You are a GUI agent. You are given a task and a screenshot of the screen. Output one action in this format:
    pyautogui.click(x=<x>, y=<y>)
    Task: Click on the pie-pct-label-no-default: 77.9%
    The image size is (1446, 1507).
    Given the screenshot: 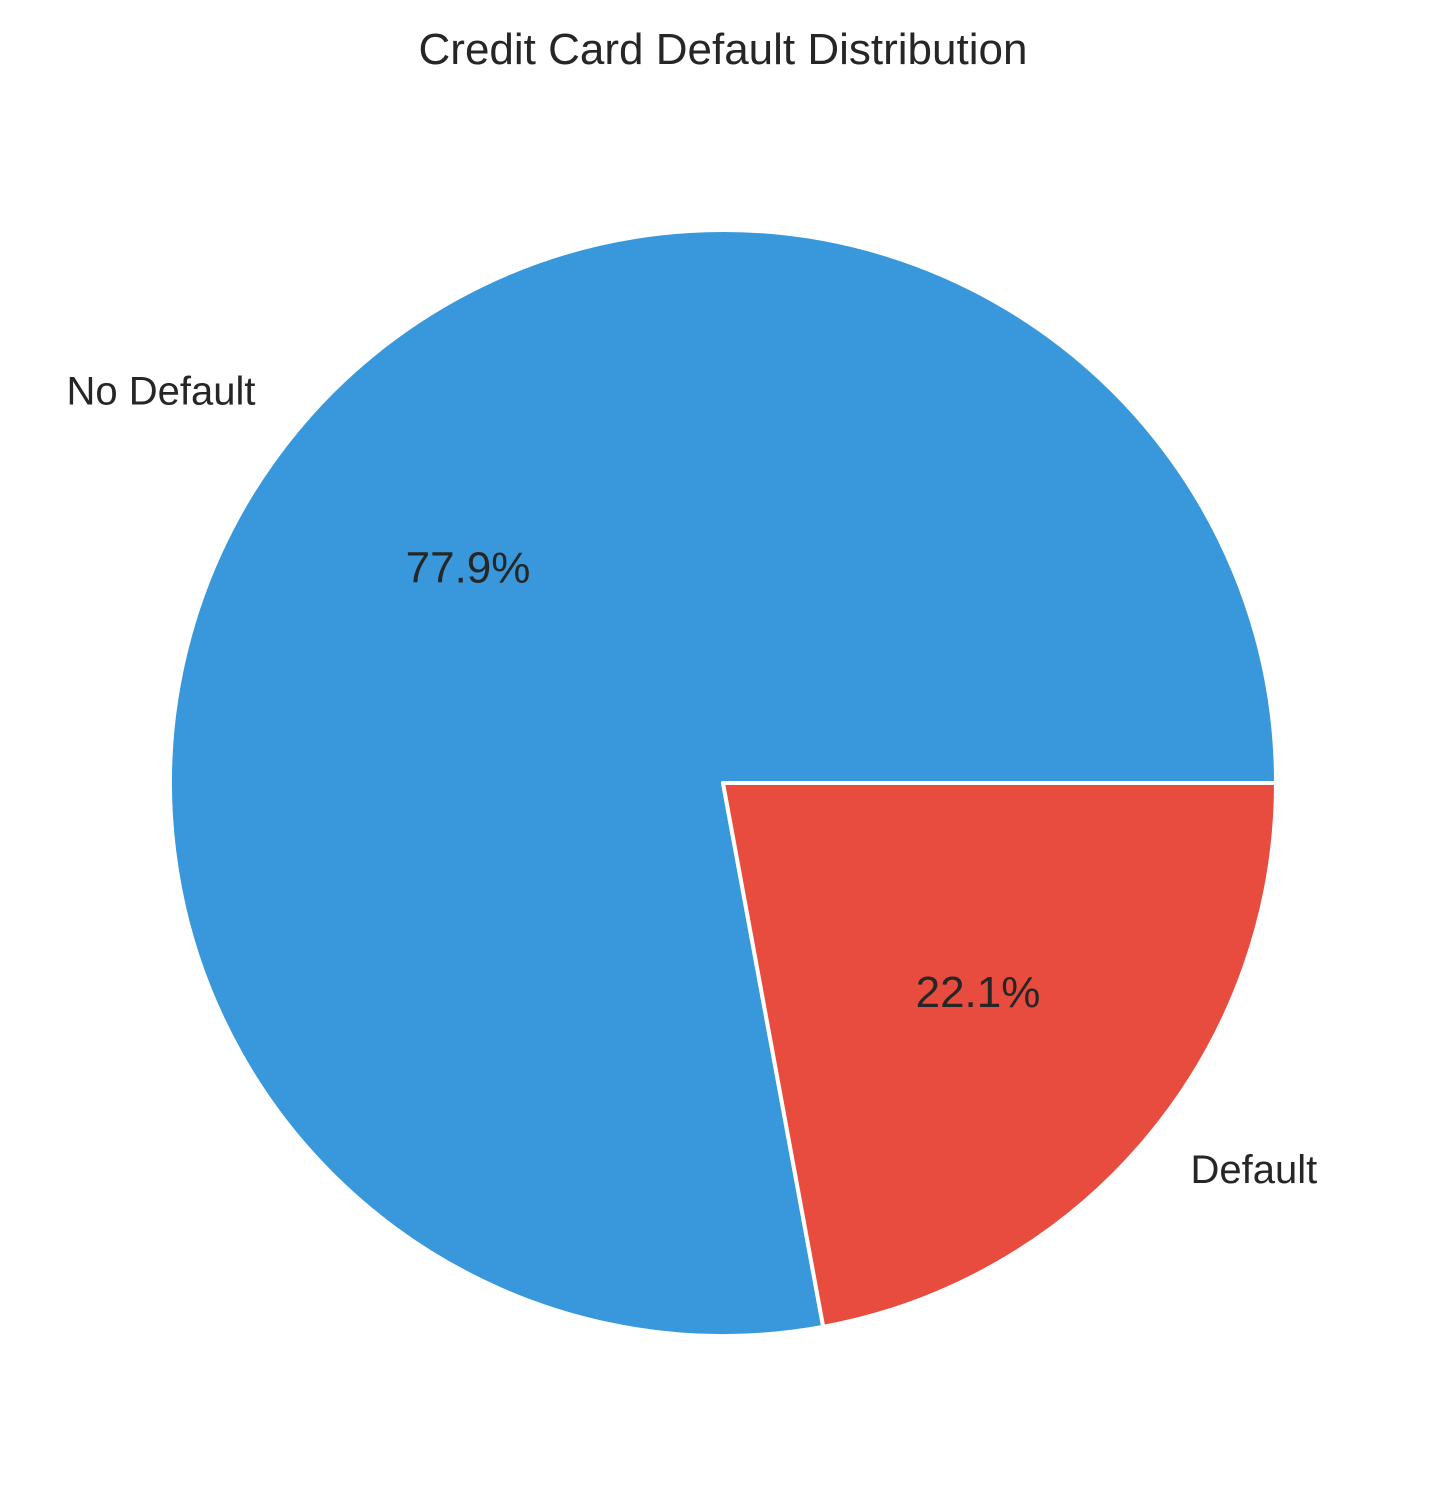 What is the action you would take?
    pyautogui.click(x=468, y=567)
    